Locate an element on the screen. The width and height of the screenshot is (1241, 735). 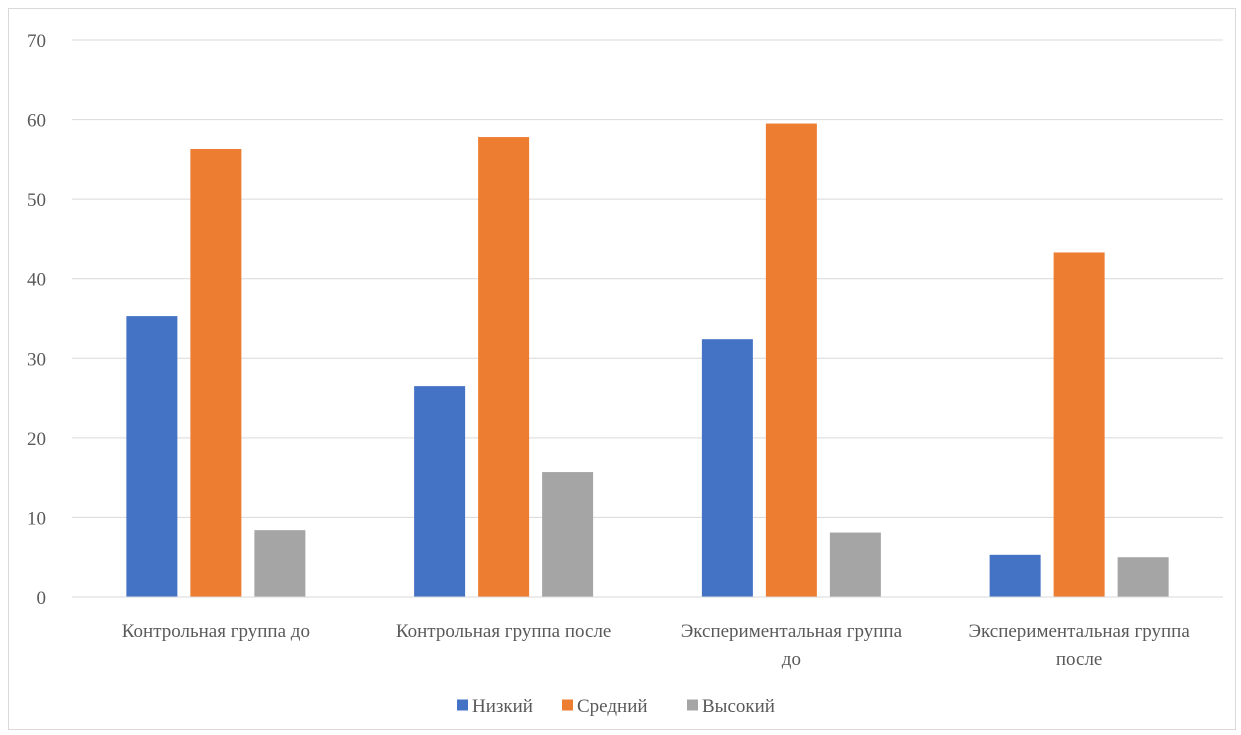
legend-item: Средний is located at coordinates (605, 706).